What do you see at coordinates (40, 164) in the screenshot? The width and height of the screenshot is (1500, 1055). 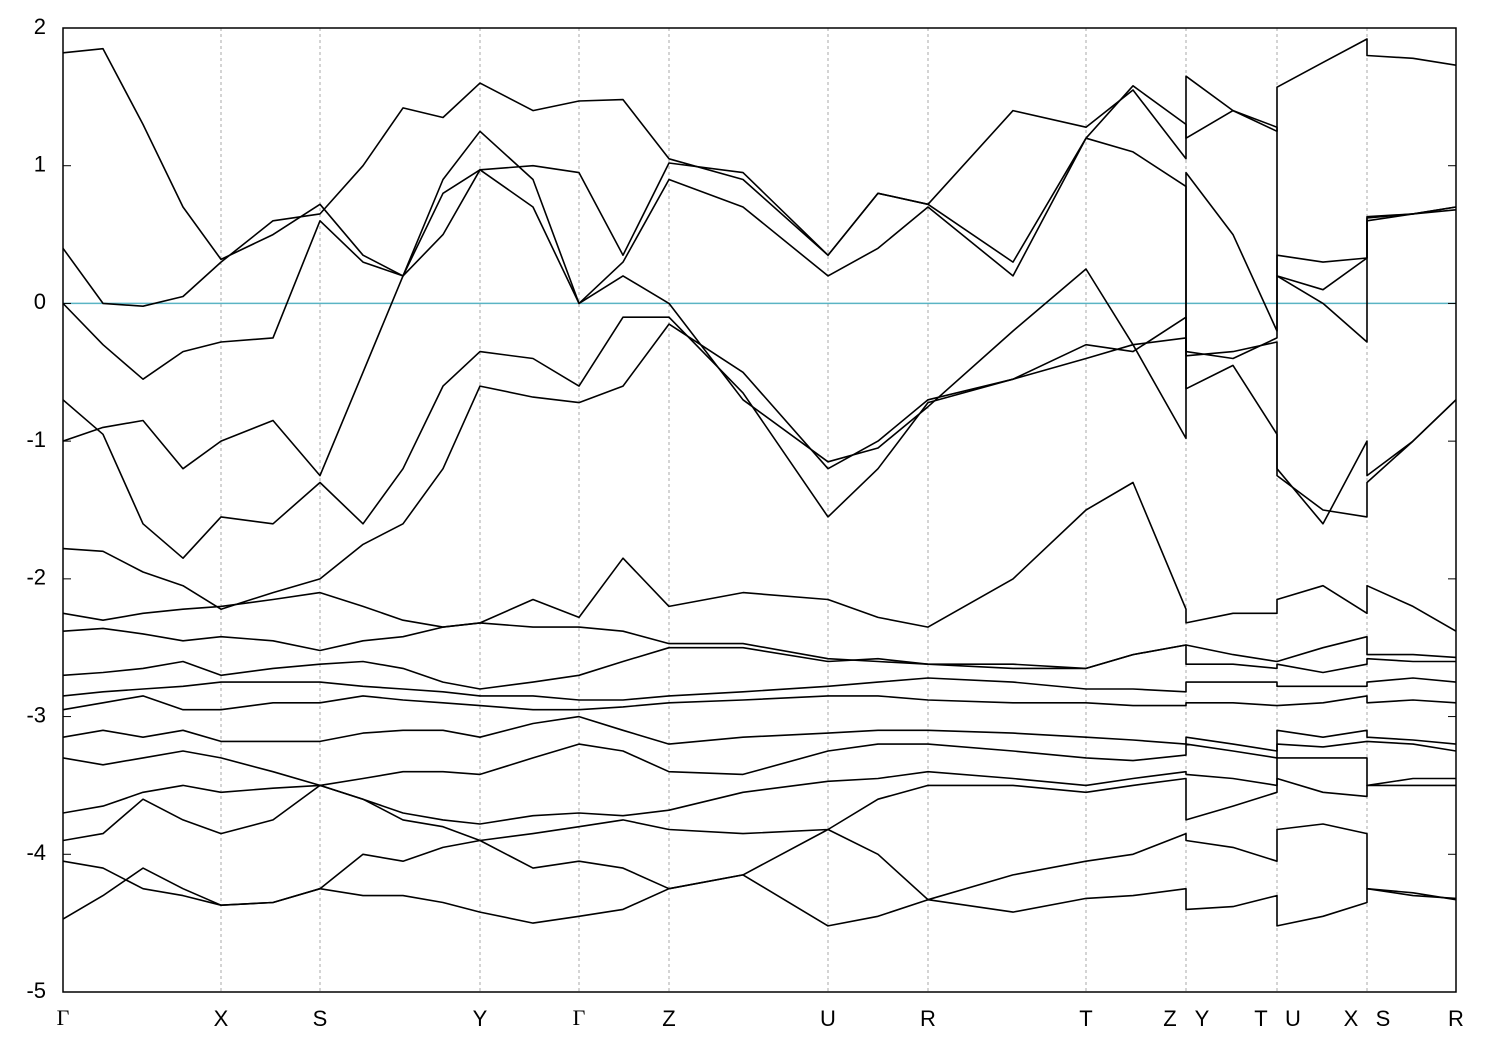 I see `y-tick-label: 1` at bounding box center [40, 164].